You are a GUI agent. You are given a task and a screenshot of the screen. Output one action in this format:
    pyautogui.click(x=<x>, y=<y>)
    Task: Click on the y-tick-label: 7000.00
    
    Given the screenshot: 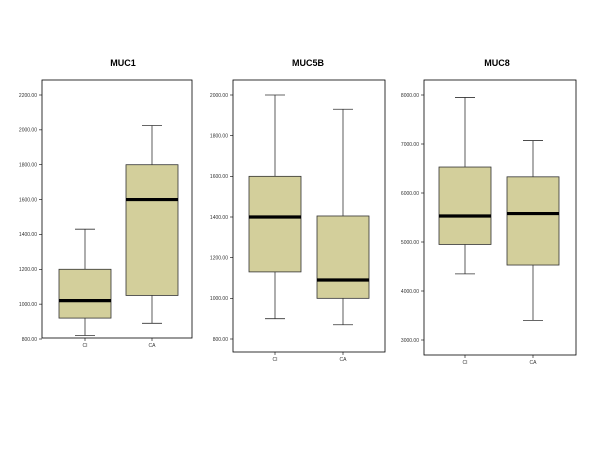 What is the action you would take?
    pyautogui.click(x=410, y=145)
    